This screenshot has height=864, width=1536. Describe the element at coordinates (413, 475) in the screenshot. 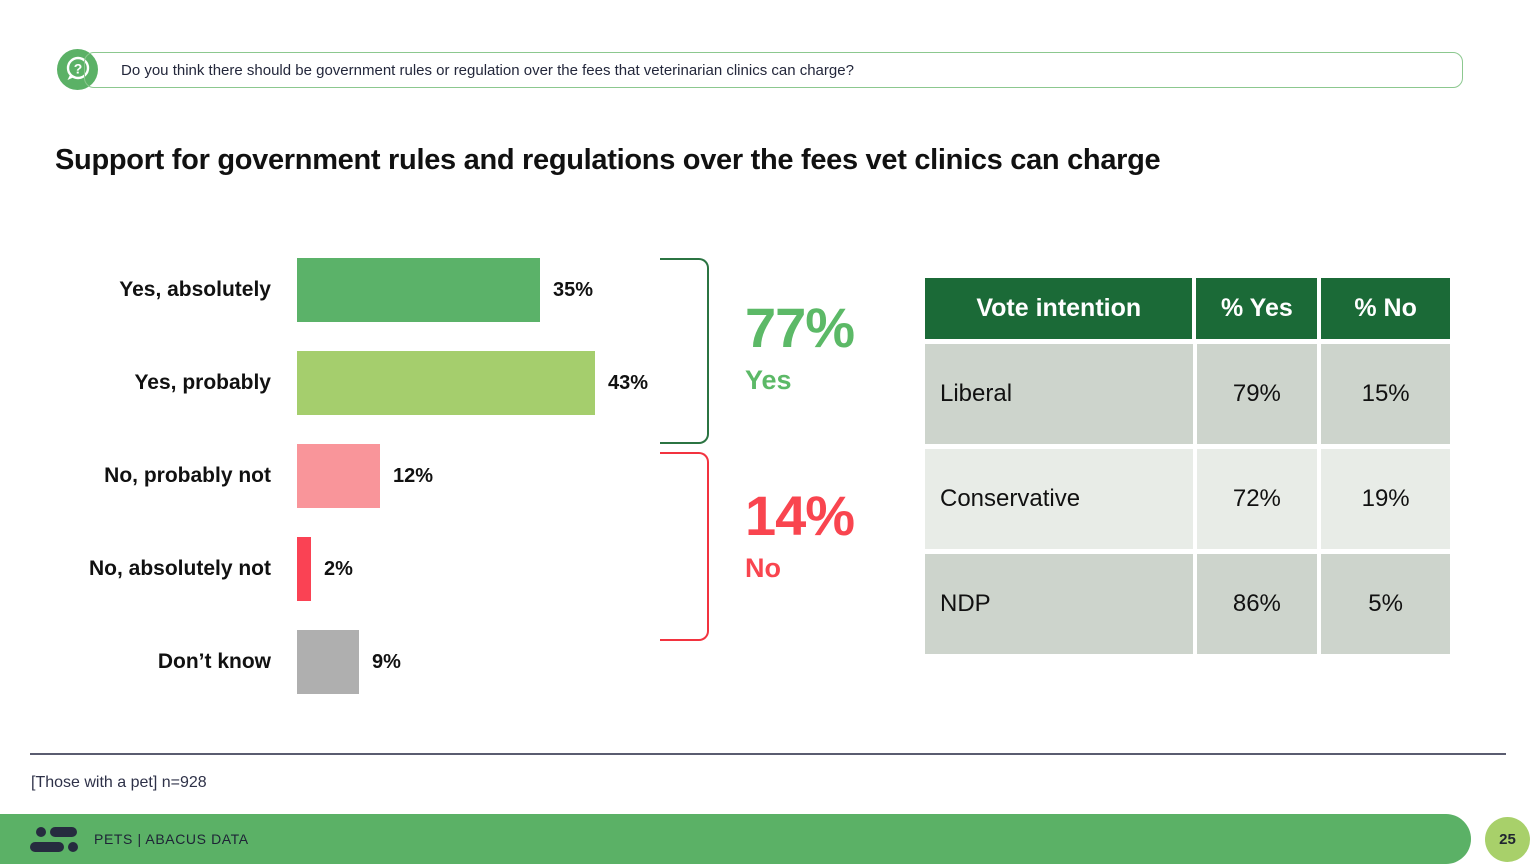

I see `bar-value: 12%` at that location.